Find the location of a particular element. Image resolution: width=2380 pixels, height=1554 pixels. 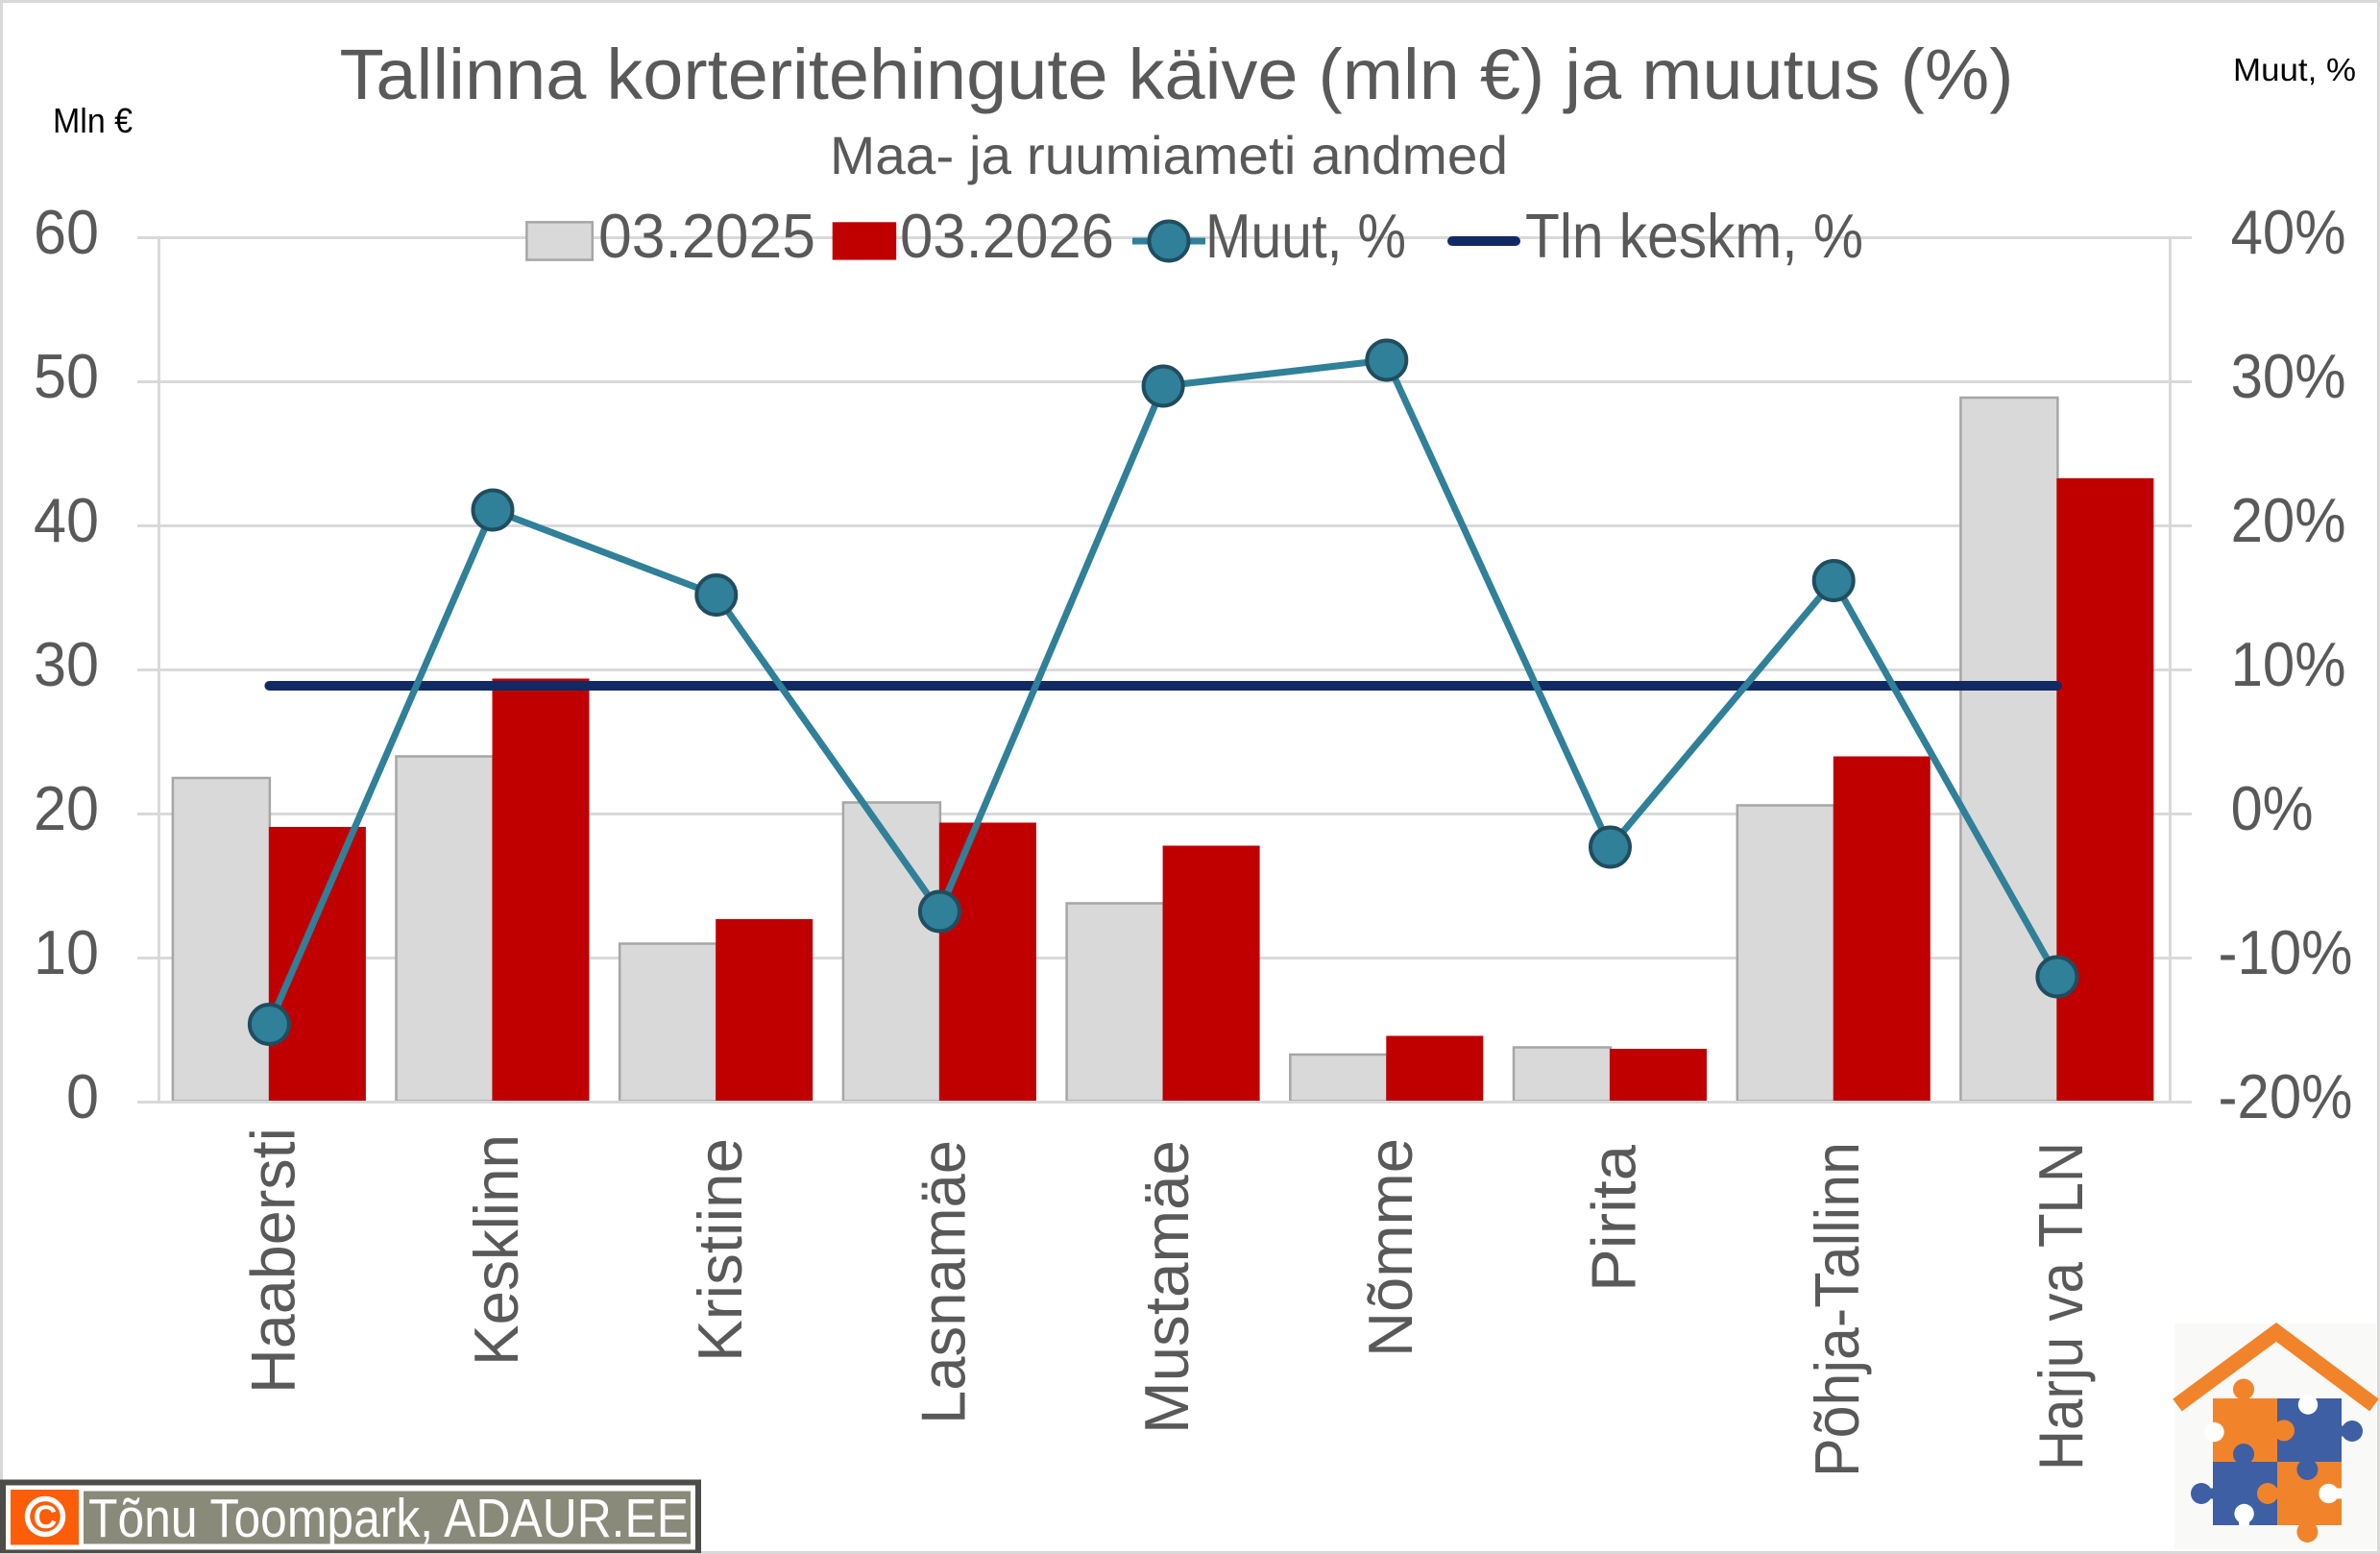

svg-text: 03.2025 is located at coordinates (706, 236).